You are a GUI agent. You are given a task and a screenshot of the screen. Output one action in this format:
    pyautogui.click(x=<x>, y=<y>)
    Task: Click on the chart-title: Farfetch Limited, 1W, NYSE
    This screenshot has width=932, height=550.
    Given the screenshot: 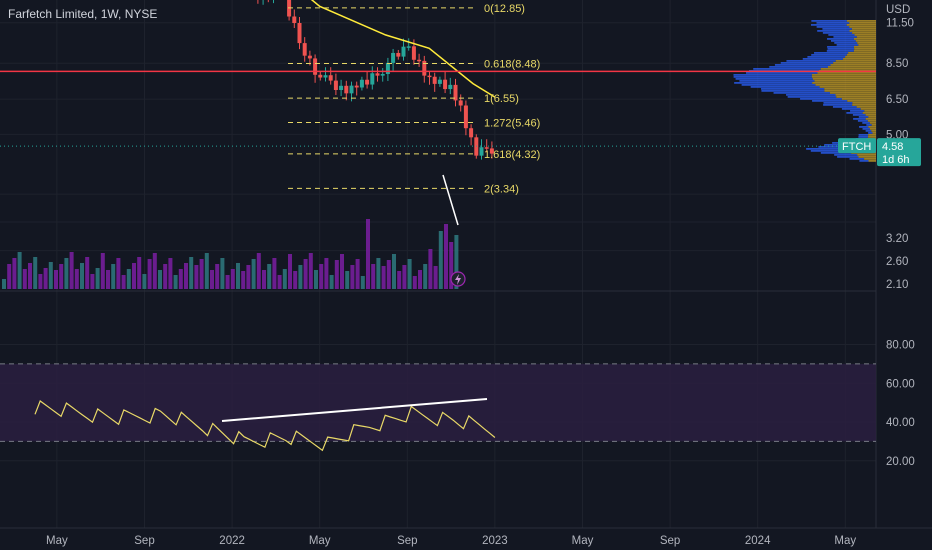 What is the action you would take?
    pyautogui.click(x=83, y=14)
    